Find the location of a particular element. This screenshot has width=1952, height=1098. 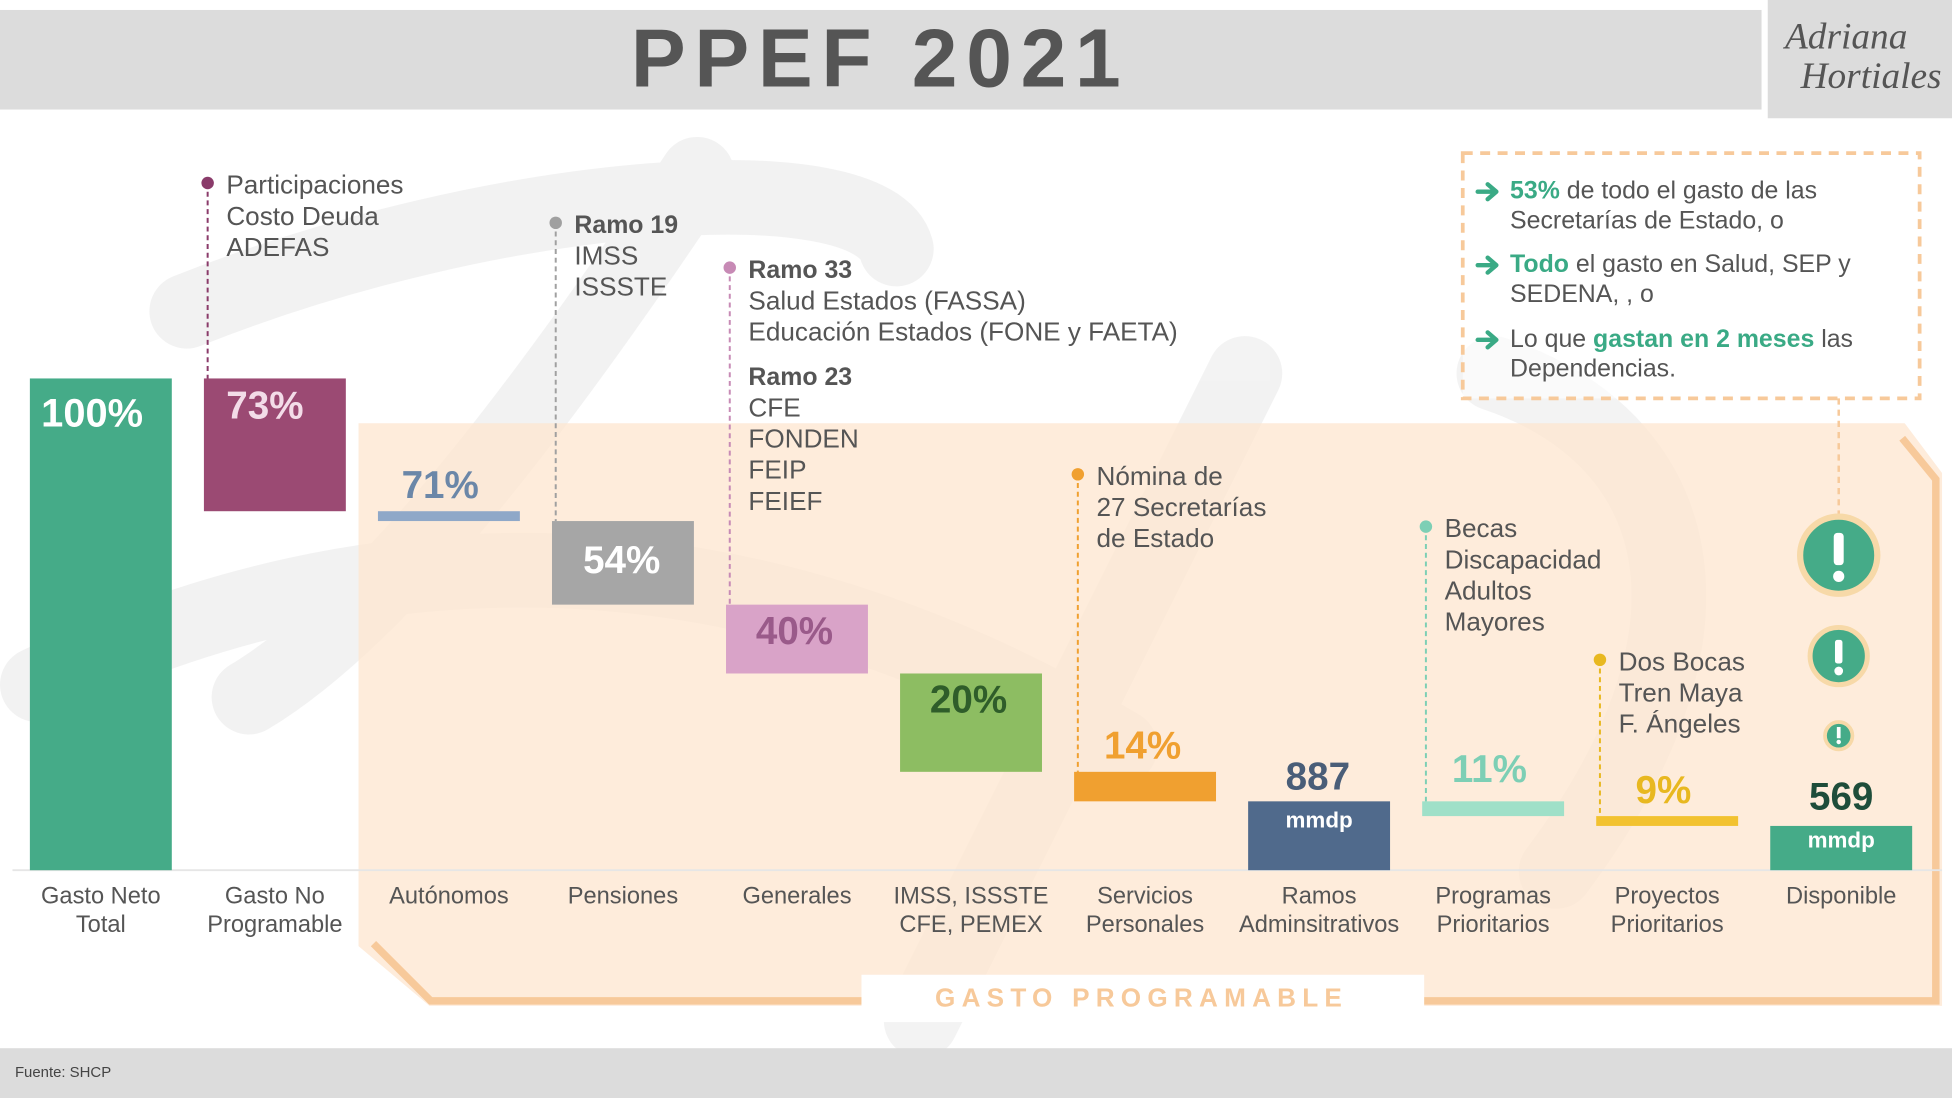

value-label: 100% is located at coordinates (92, 413).